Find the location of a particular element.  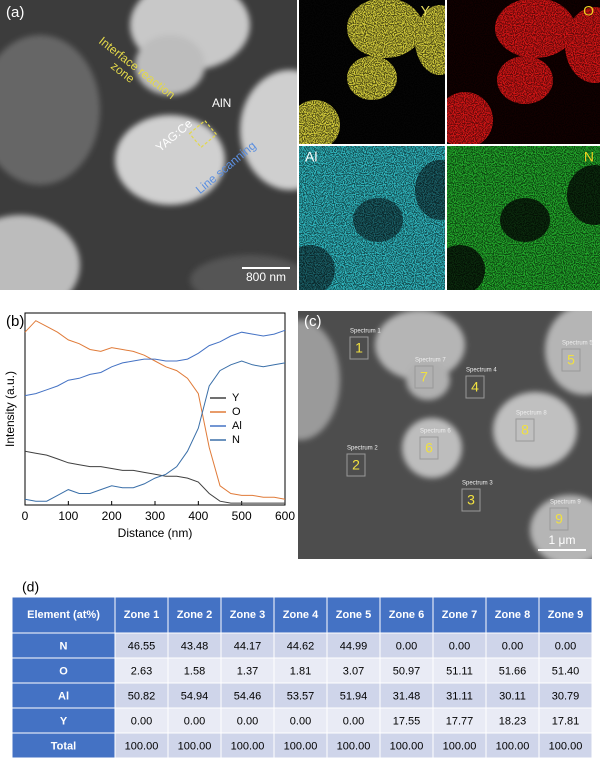

cell-text: 17.55 is located at coordinates (407, 721).